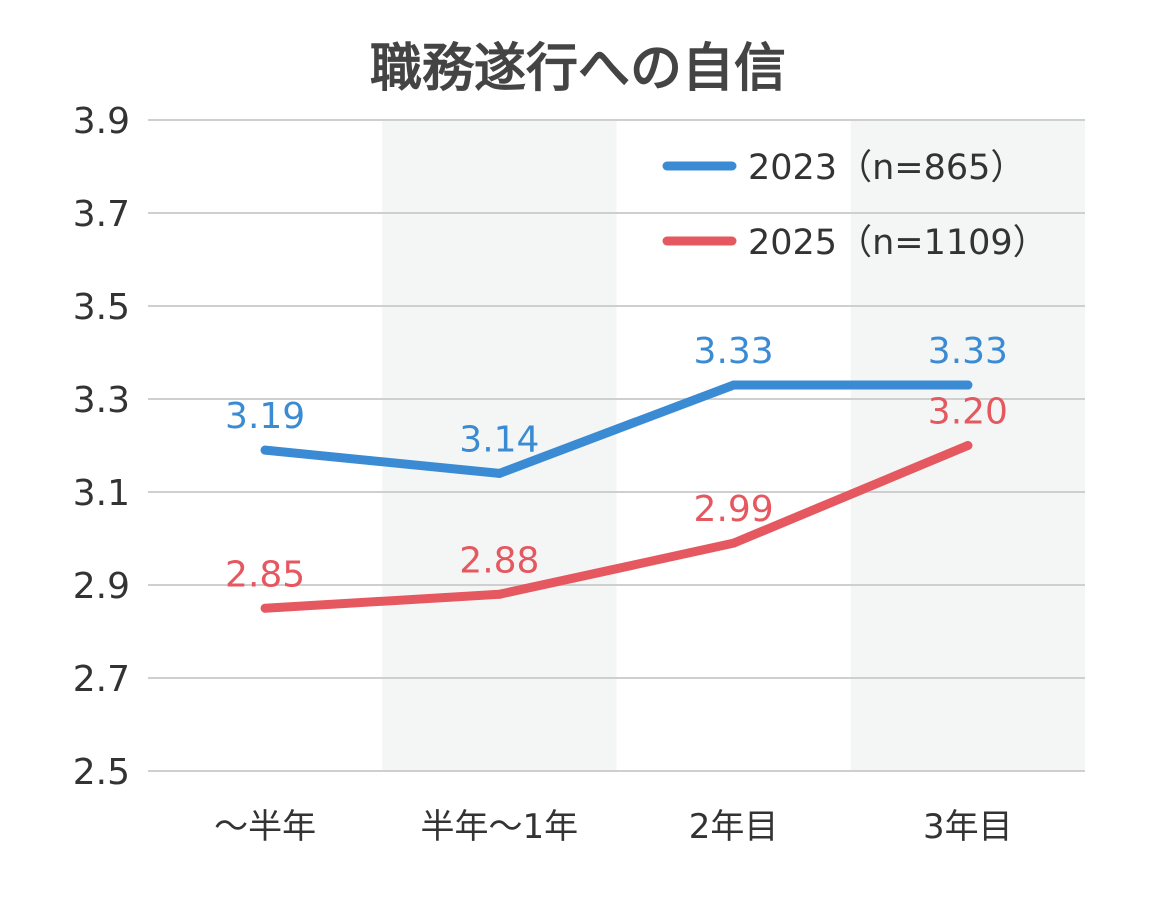  What do you see at coordinates (886, 168) in the screenshot?
I see `legend-label: 2023（n=865）` at bounding box center [886, 168].